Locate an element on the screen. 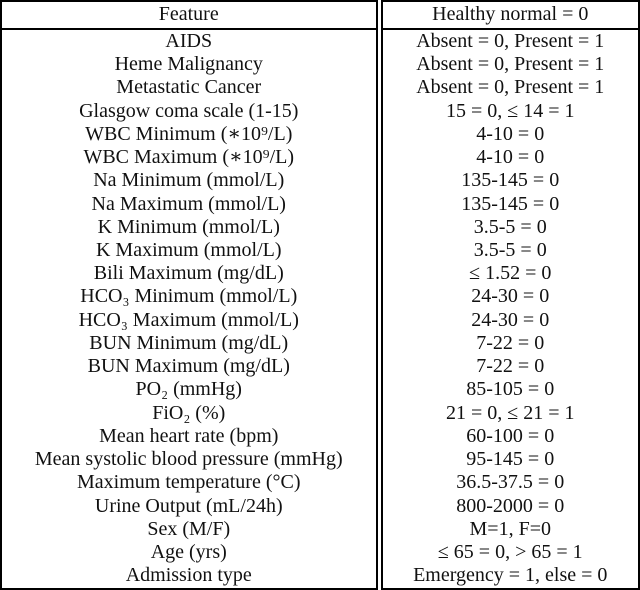  table-row: BUN Minimum (mg/dL) 7-22 = 0 is located at coordinates (320, 344).